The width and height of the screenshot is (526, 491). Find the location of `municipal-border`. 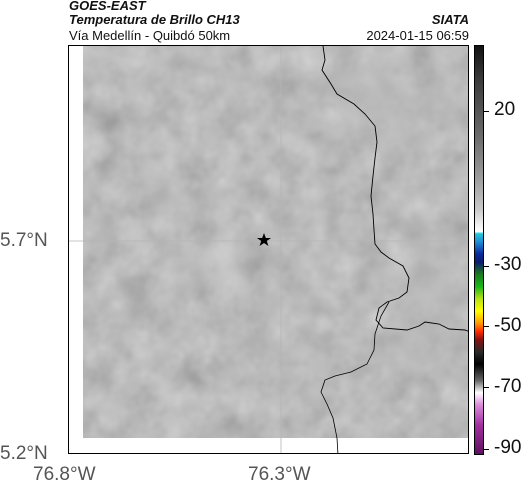

municipal-border is located at coordinates (355, 377).